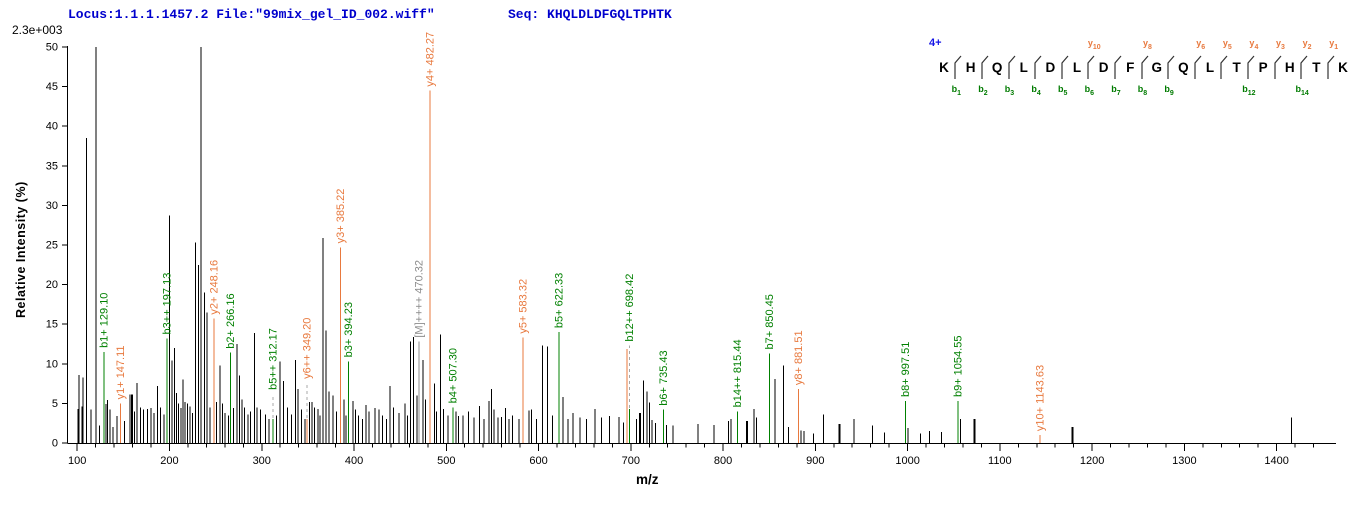  What do you see at coordinates (1276, 461) in the screenshot?
I see `x-axis-tick-label: 1400` at bounding box center [1276, 461].